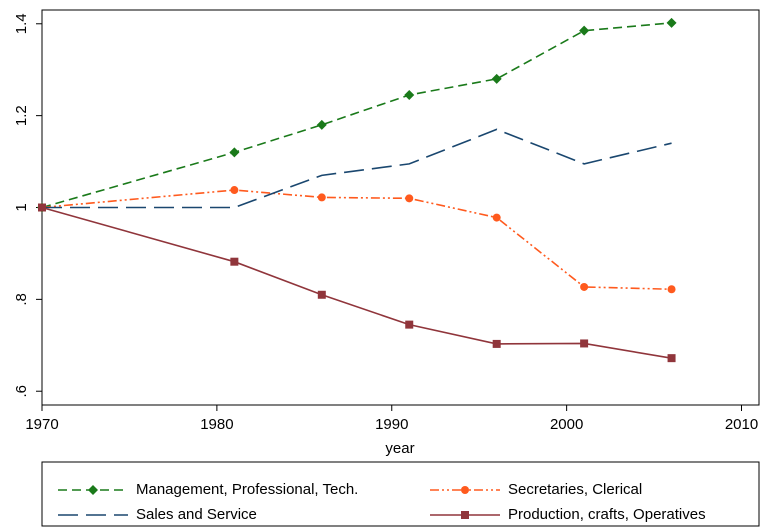 This screenshot has height=531, width=767. Describe the element at coordinates (41, 424) in the screenshot. I see `x-tick-label: 1970` at that location.